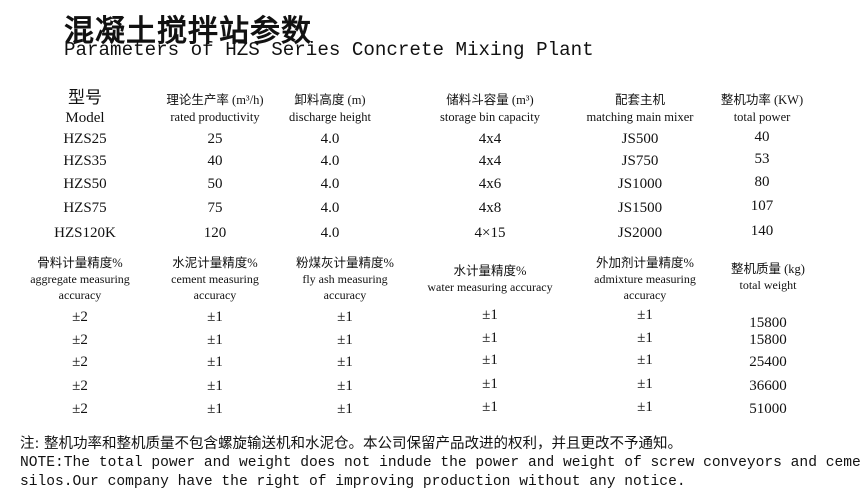  I want to click on column-header-en: cement measuring, so click(215, 279).